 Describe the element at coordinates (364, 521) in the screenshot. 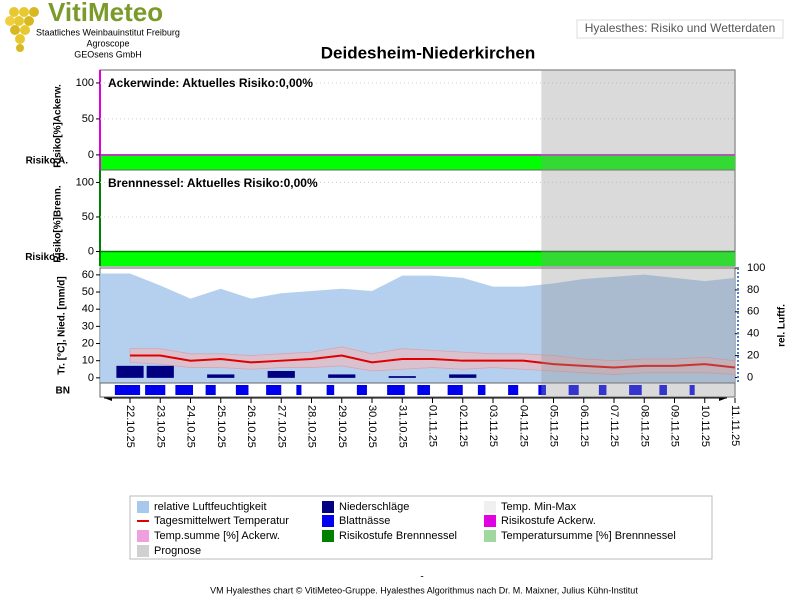

I see `legend-label: Blattnässe` at that location.